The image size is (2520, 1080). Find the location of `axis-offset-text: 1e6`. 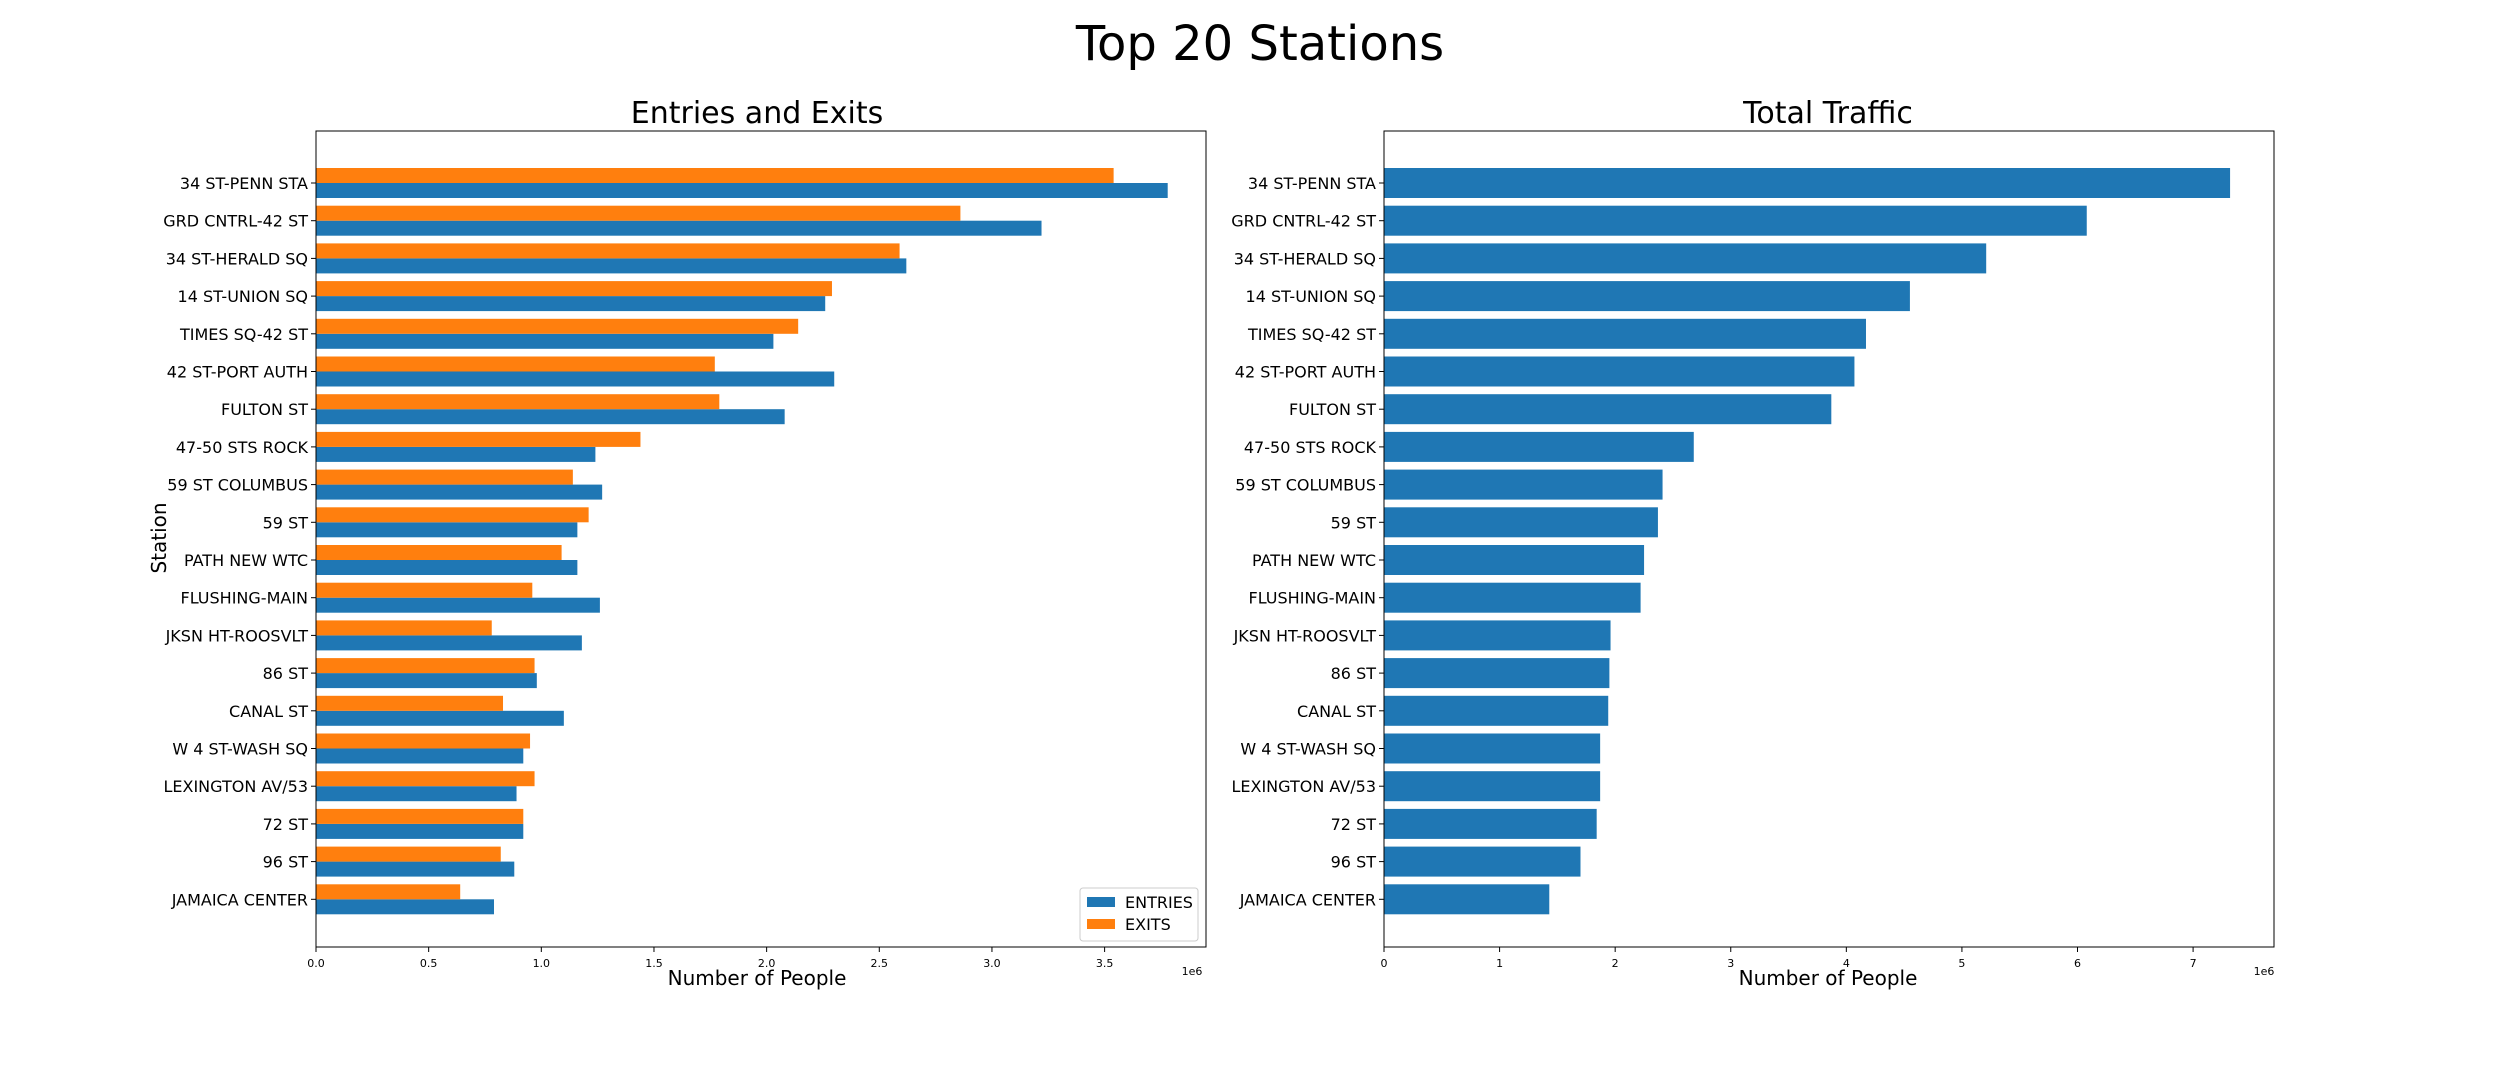

axis-offset-text: 1e6 is located at coordinates (1192, 971).